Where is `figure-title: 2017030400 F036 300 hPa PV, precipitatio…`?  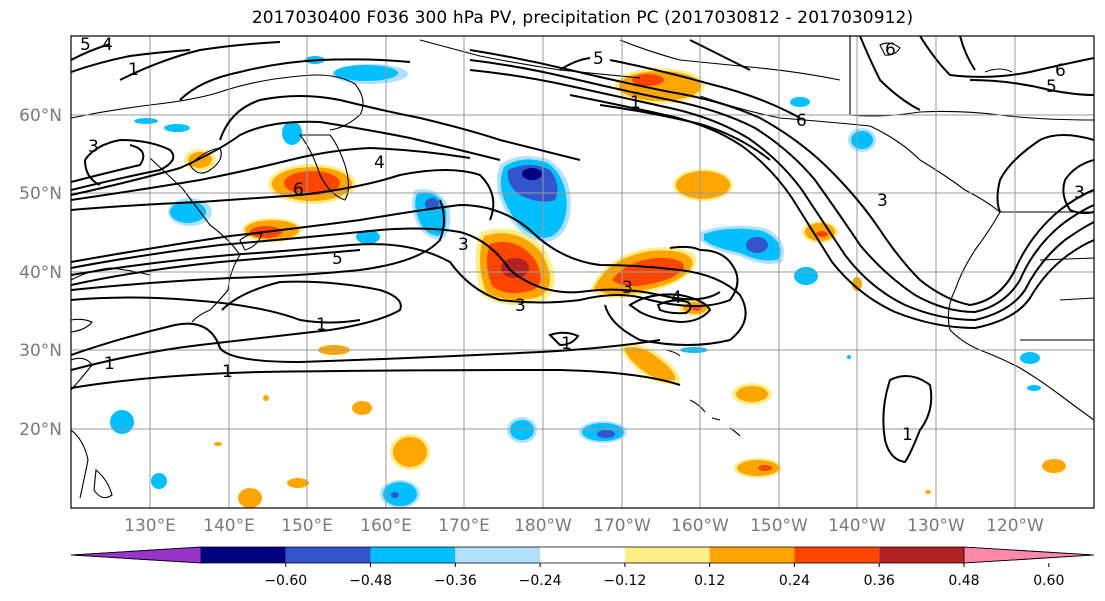
figure-title: 2017030400 F036 300 hPa PV, precipitatio… is located at coordinates (582, 18).